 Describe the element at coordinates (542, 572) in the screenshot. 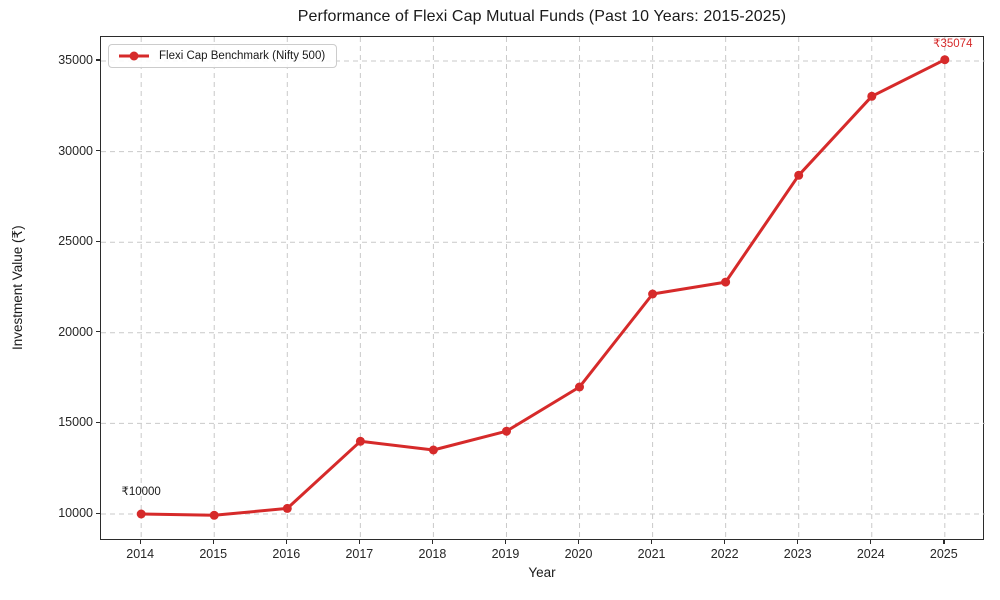

I see `x-axis-label: Year` at that location.